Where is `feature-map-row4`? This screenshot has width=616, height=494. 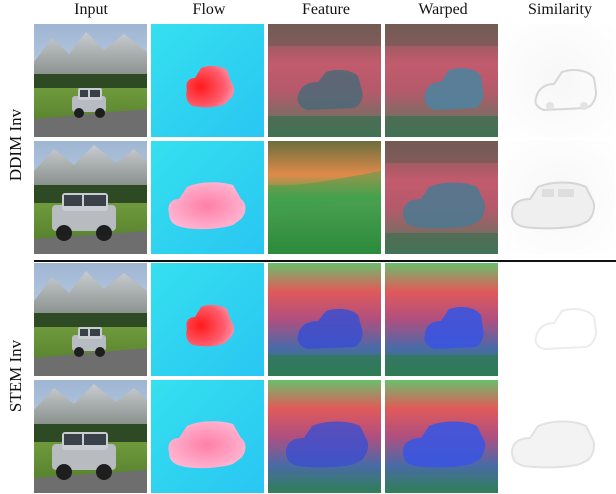 feature-map-row4 is located at coordinates (324, 436).